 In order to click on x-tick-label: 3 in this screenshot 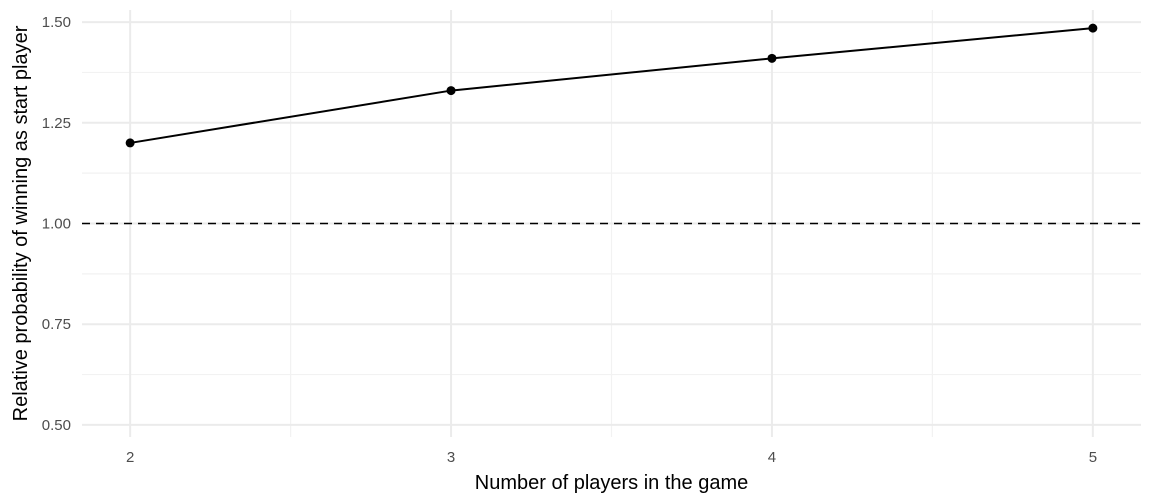, I will do `click(451, 457)`.